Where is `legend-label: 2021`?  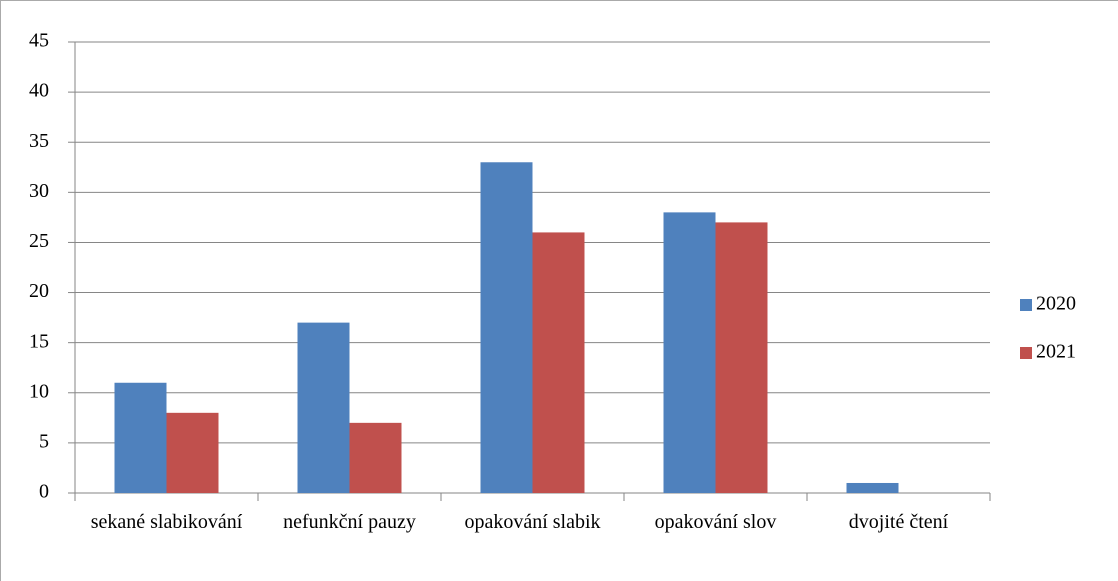
legend-label: 2021 is located at coordinates (1056, 352).